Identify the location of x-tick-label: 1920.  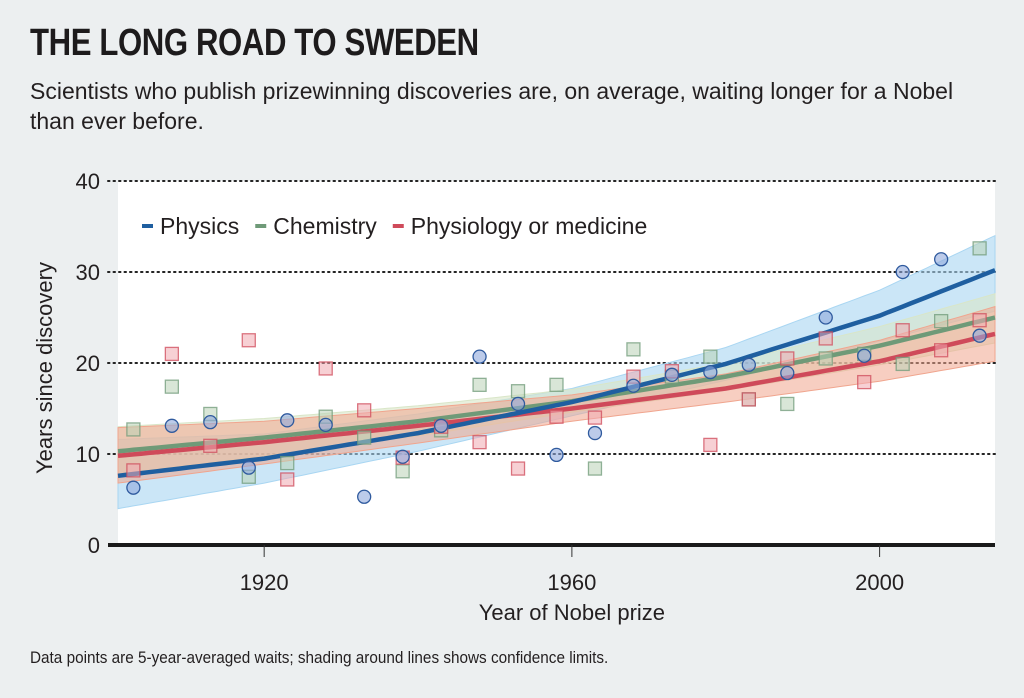
(264, 582).